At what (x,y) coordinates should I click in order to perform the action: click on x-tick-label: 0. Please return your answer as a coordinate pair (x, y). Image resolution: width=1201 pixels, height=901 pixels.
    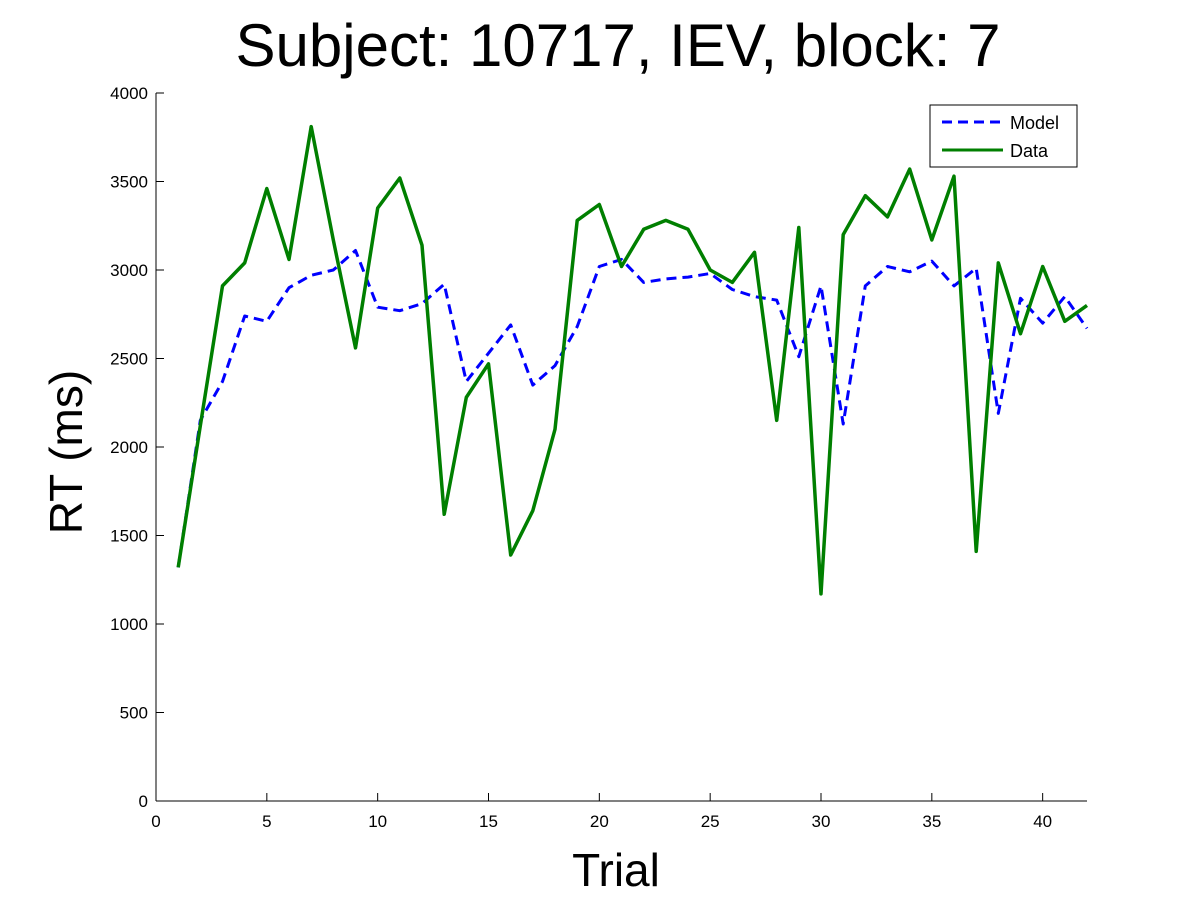
    Looking at the image, I should click on (155, 821).